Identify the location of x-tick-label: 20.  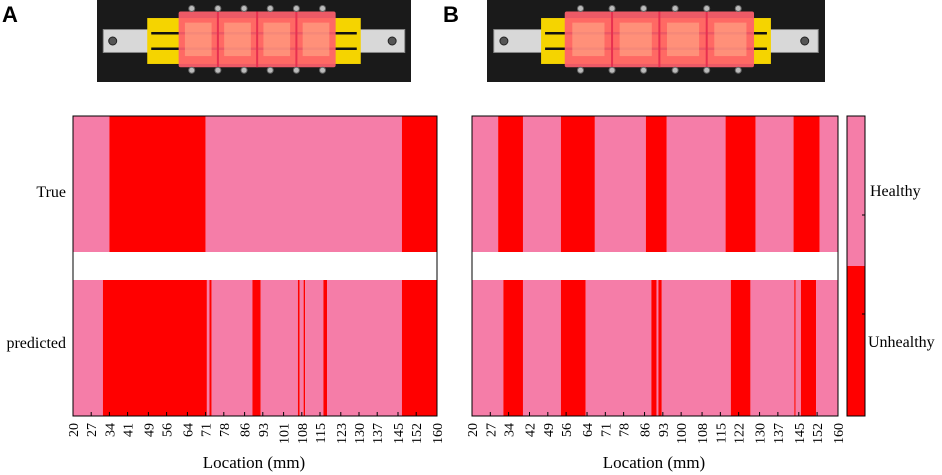
(473, 430).